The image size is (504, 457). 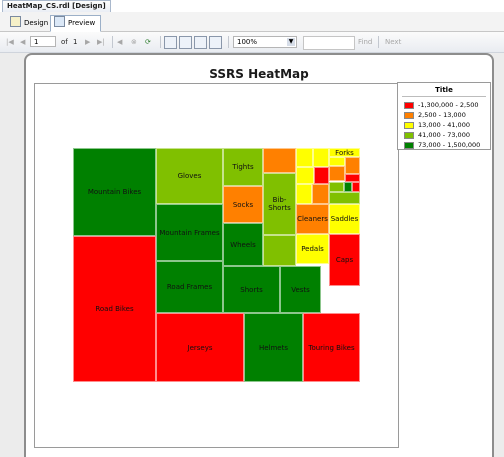 I want to click on heatmap-tile-label: Gloves, so click(x=189, y=176).